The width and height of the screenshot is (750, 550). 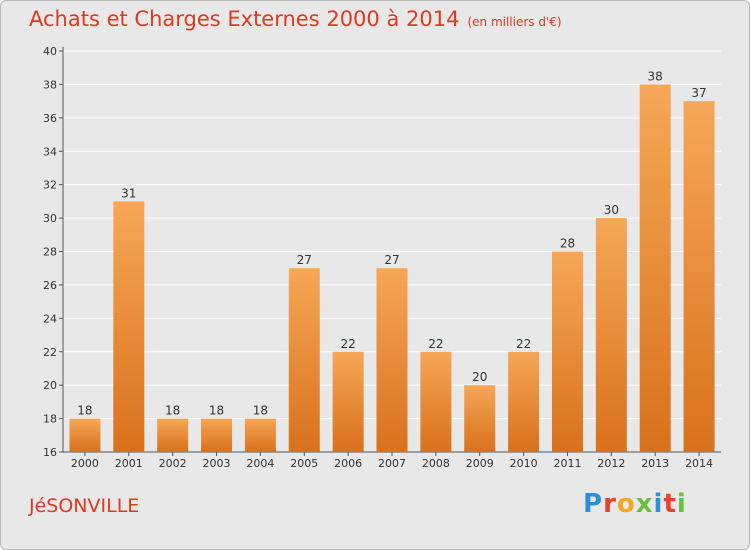 I want to click on x-tick-label: 2001, so click(x=129, y=463).